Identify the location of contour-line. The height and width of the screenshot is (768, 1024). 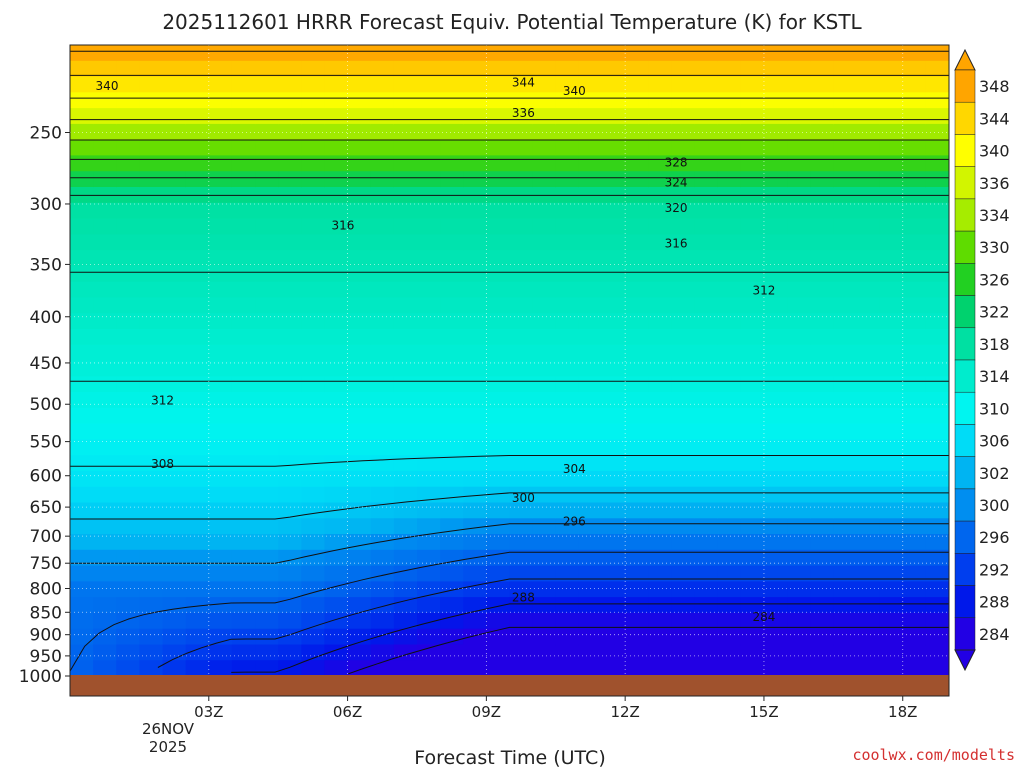
(509, 543).